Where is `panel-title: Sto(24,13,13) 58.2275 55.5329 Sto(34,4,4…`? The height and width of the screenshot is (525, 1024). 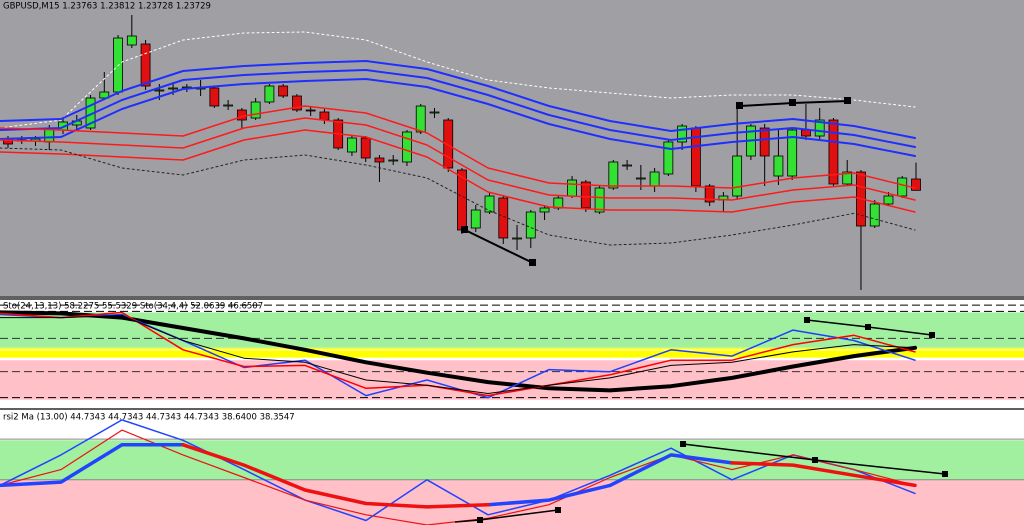 panel-title: Sto(24,13,13) 58.2275 55.5329 Sto(34,4,4… is located at coordinates (133, 307).